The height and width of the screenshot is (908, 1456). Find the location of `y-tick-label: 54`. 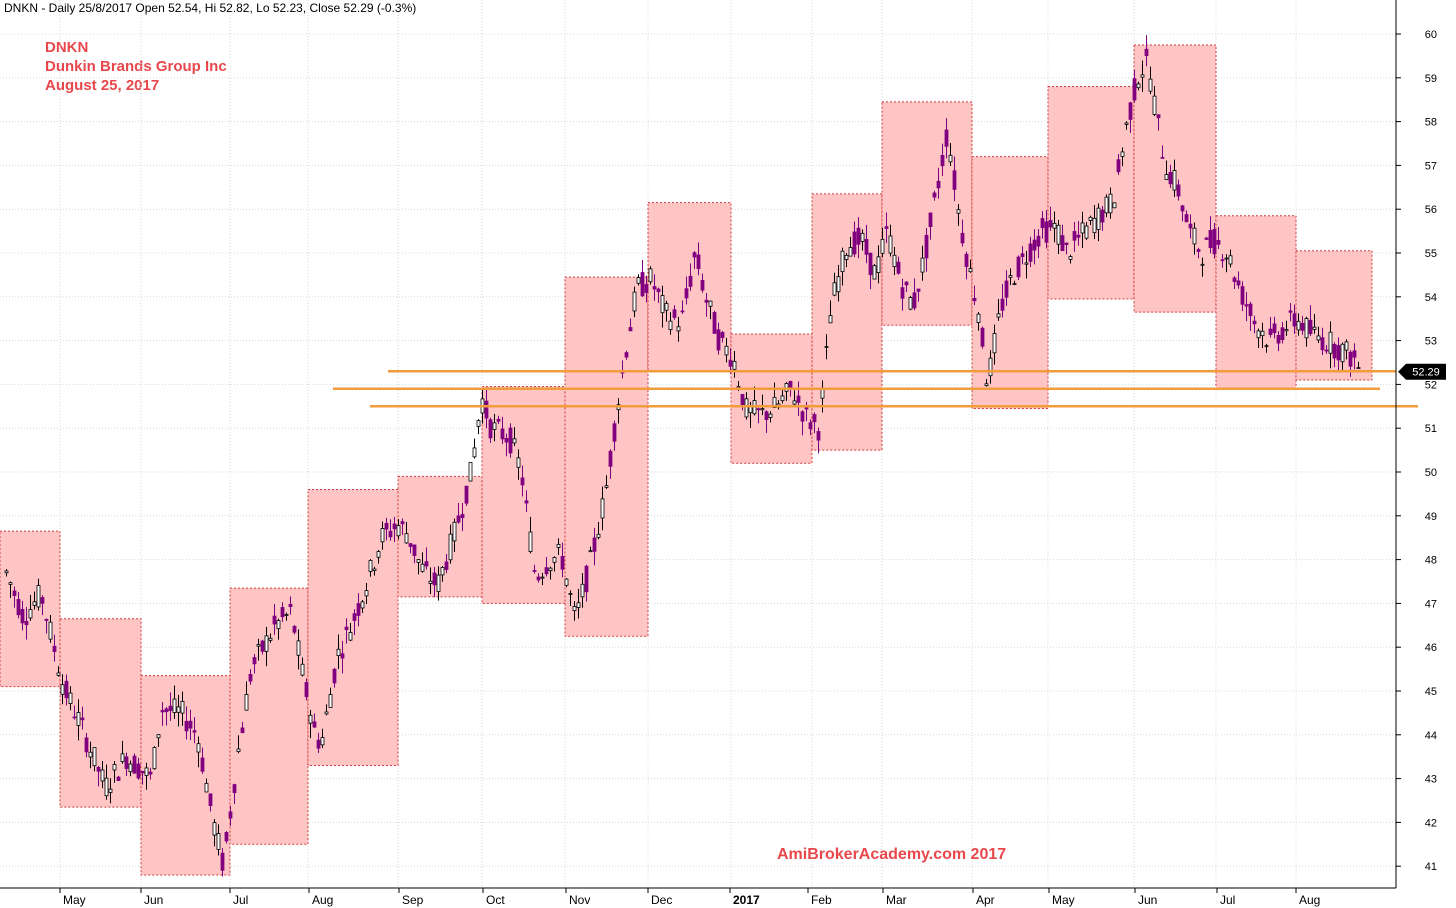

y-tick-label: 54 is located at coordinates (1431, 298).